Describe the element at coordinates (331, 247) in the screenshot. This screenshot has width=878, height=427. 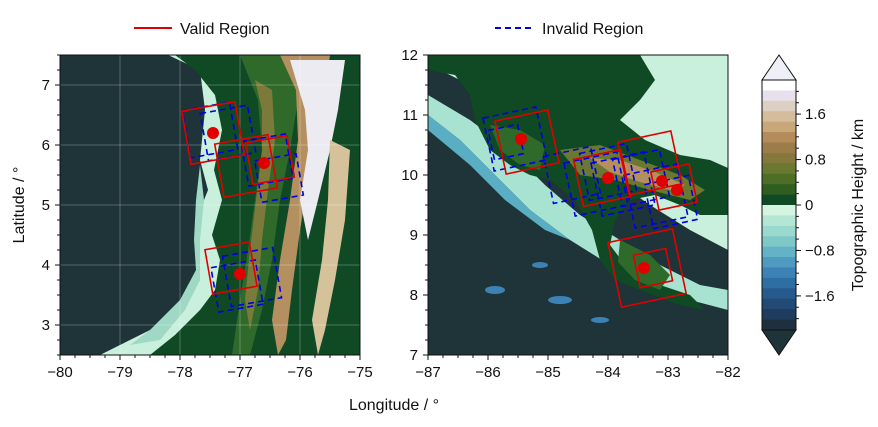
I see `left-land-eastern-ridge` at that location.